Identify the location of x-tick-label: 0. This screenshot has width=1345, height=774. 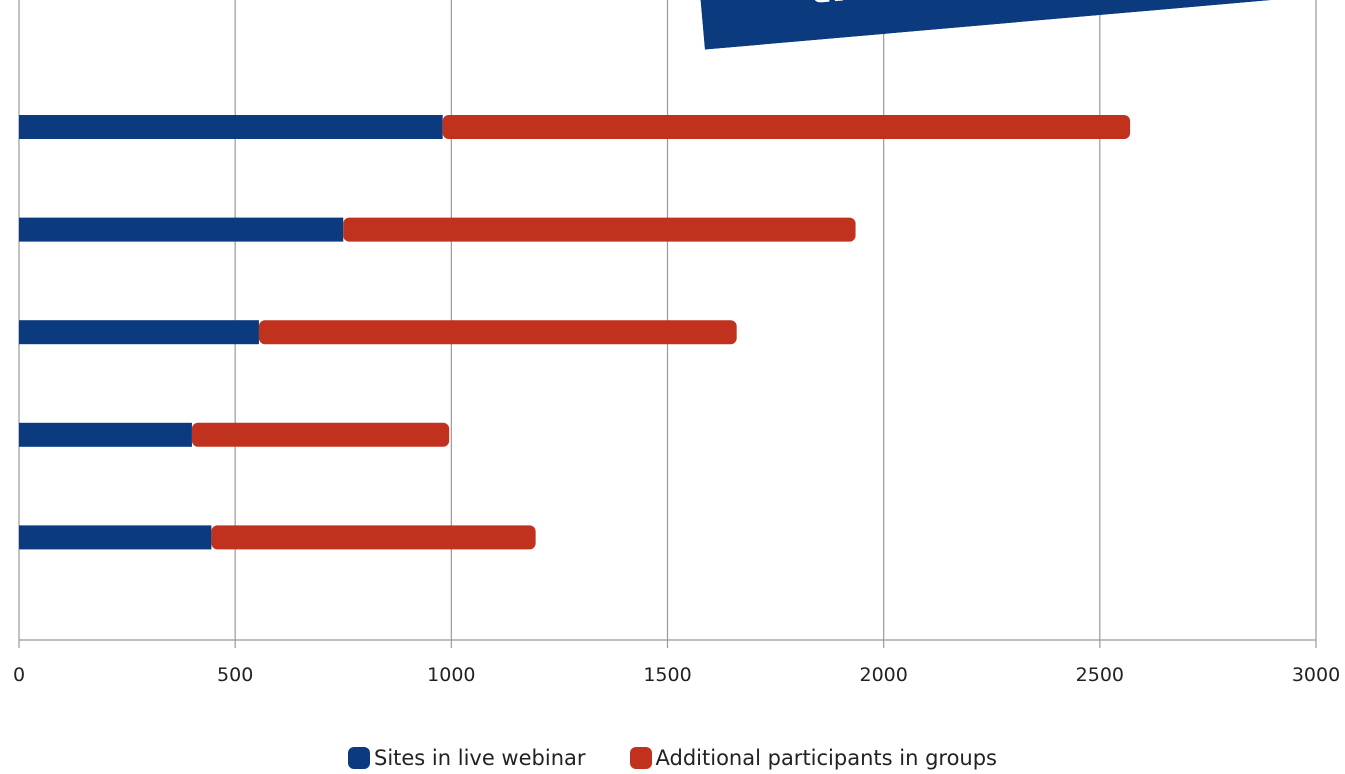
(19, 675).